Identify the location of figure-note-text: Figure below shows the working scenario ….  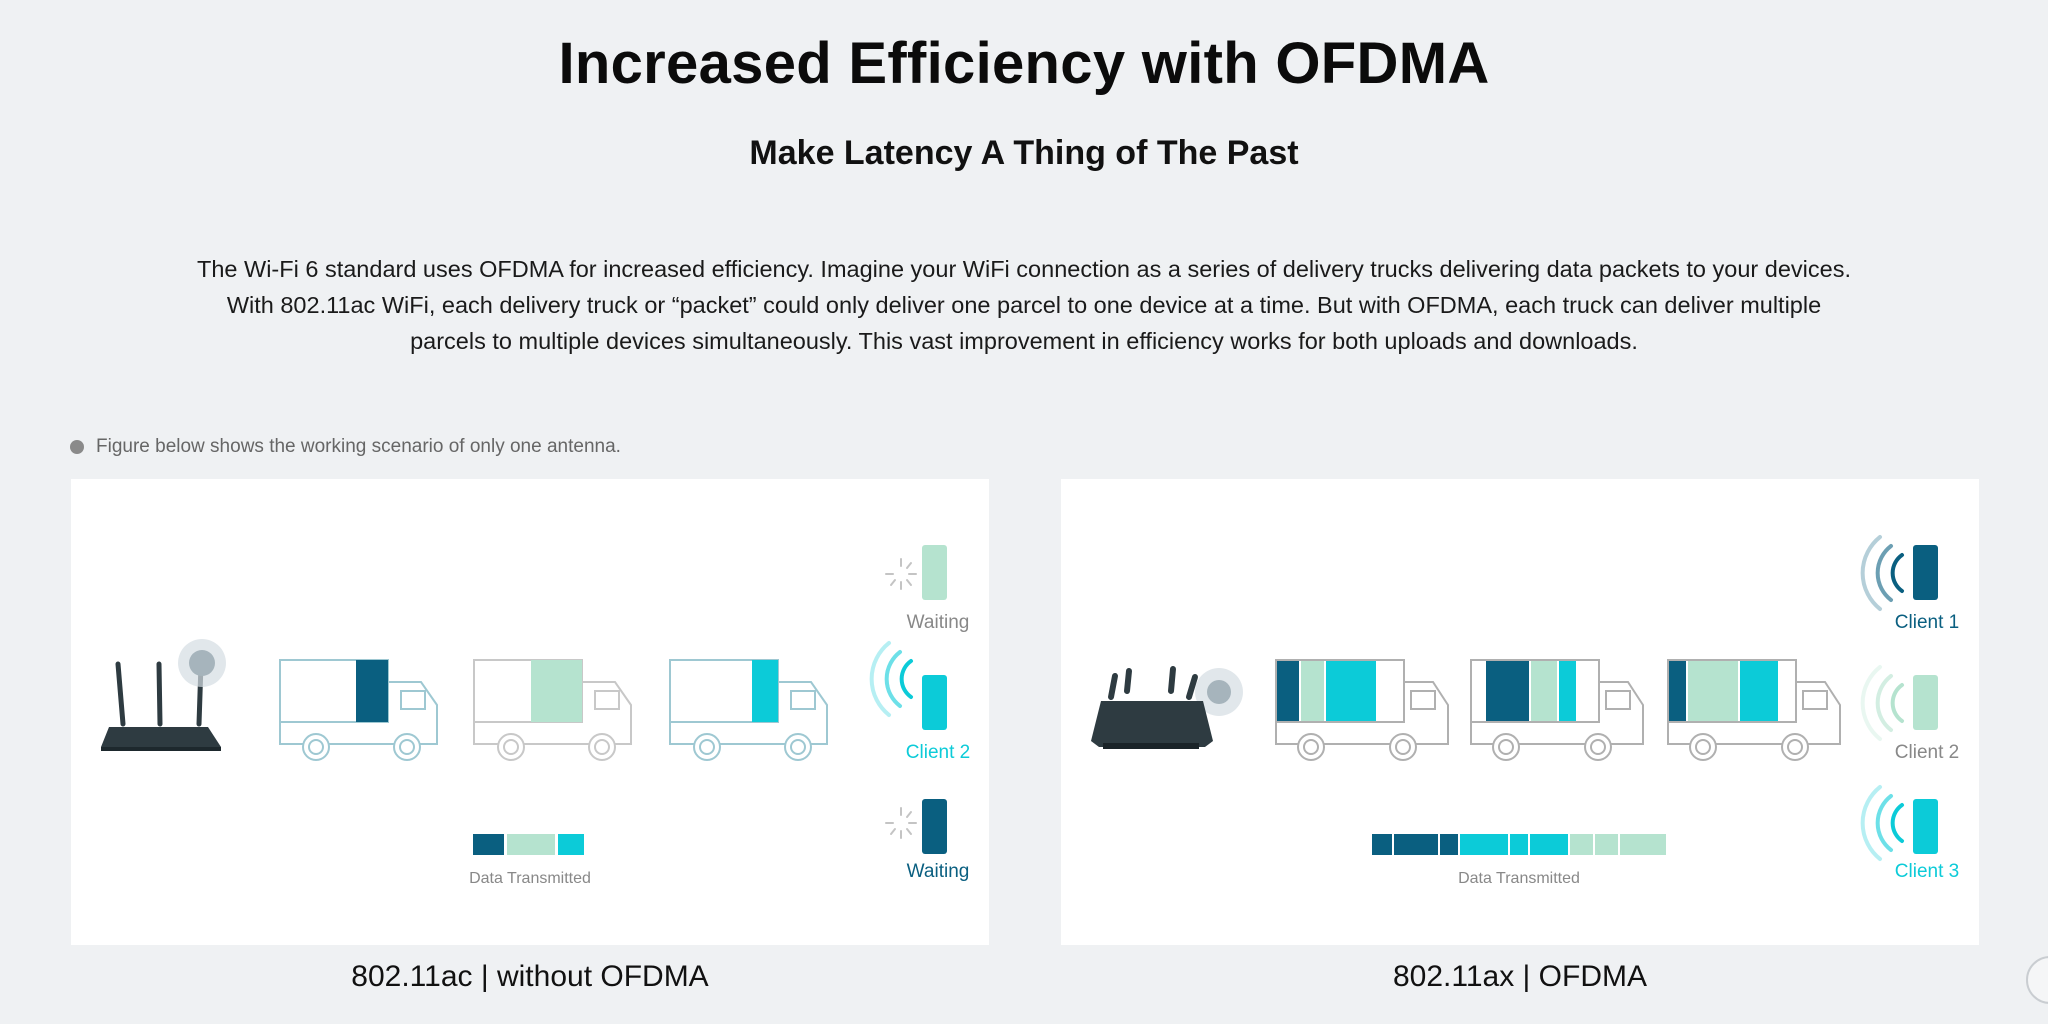
(358, 446).